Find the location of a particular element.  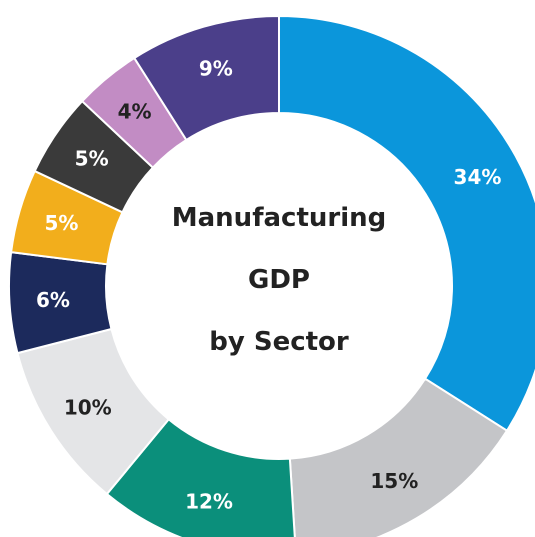

slice-label: 6% is located at coordinates (53, 300).